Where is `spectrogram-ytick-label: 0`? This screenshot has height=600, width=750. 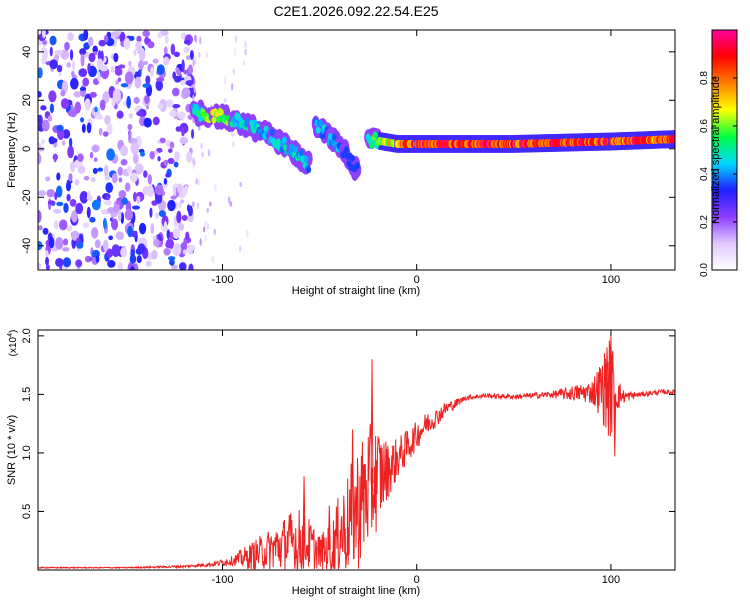
spectrogram-ytick-label: 0 is located at coordinates (27, 149).